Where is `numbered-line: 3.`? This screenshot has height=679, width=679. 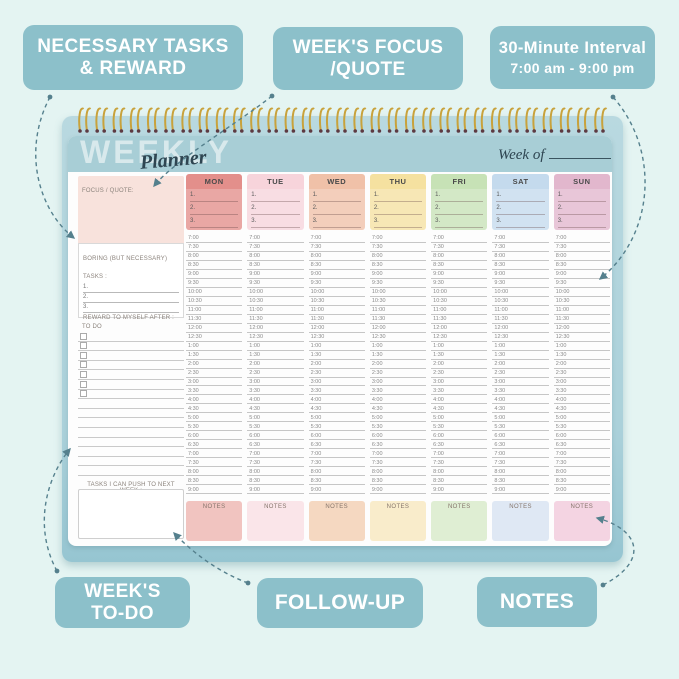 numbered-line: 3. is located at coordinates (131, 308).